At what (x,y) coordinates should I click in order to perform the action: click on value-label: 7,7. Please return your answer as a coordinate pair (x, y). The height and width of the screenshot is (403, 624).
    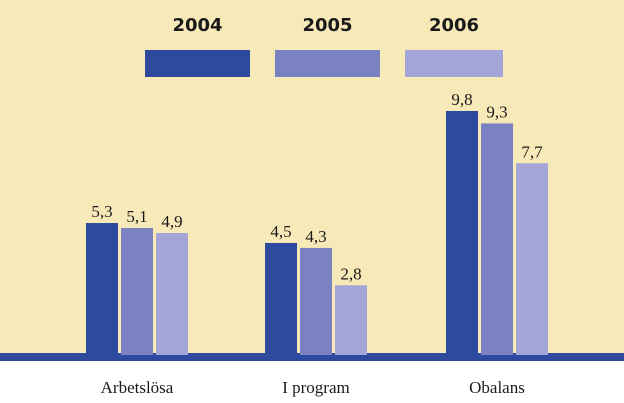
    Looking at the image, I should click on (532, 151).